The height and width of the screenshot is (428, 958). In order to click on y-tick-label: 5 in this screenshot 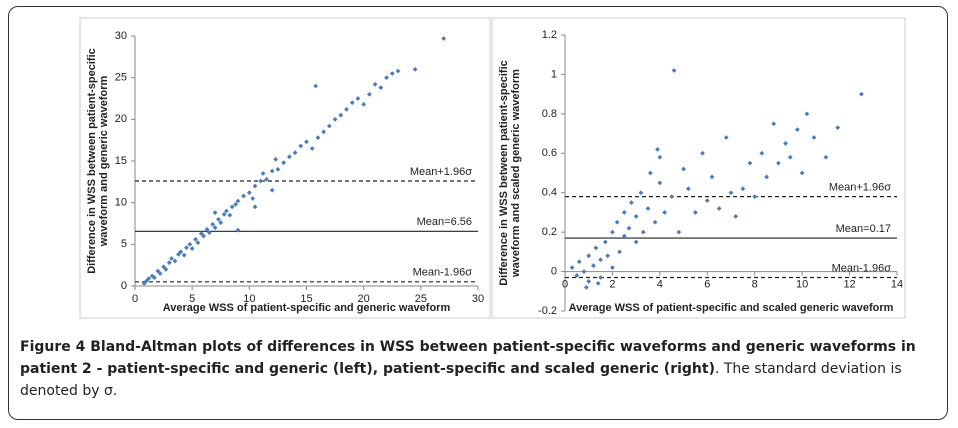, I will do `click(124, 244)`.